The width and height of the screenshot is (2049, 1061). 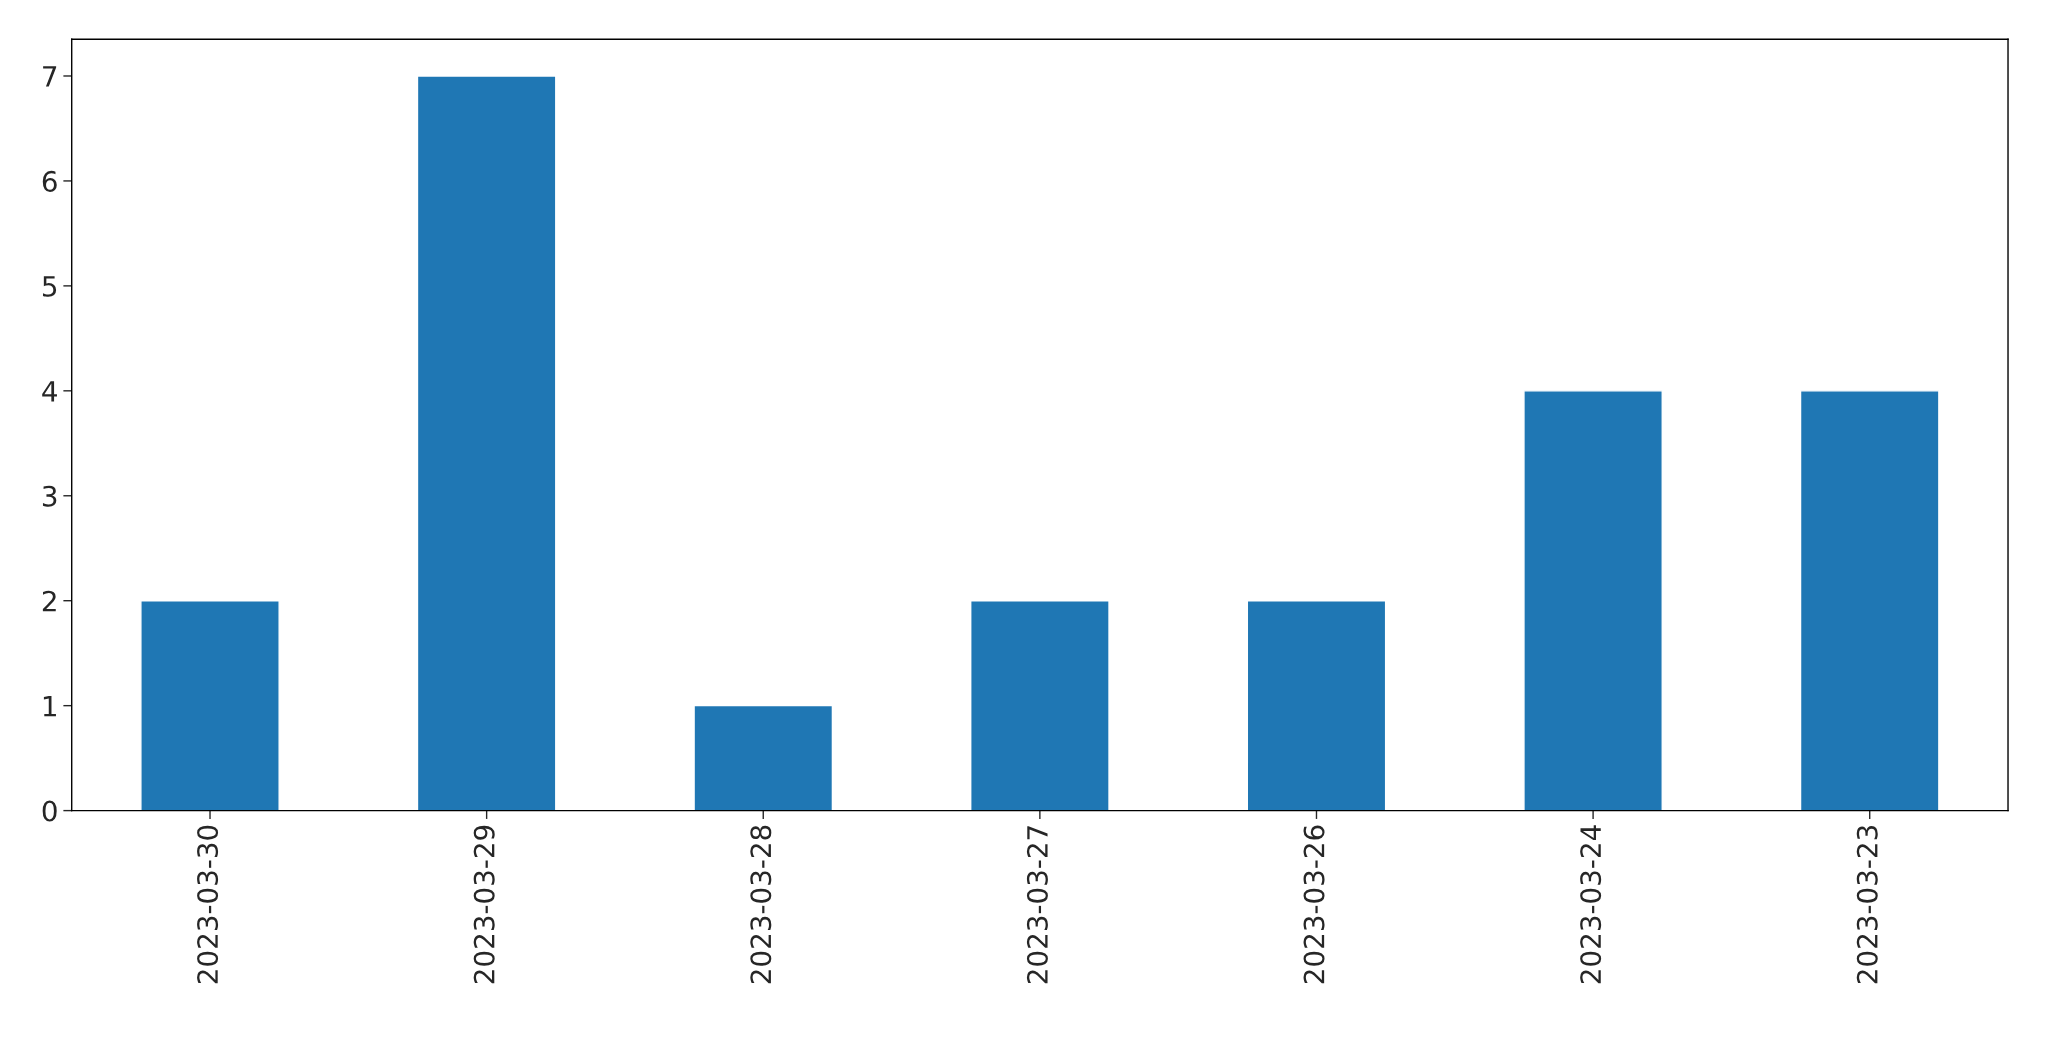 I want to click on y-tick-label: 6, so click(x=49, y=181).